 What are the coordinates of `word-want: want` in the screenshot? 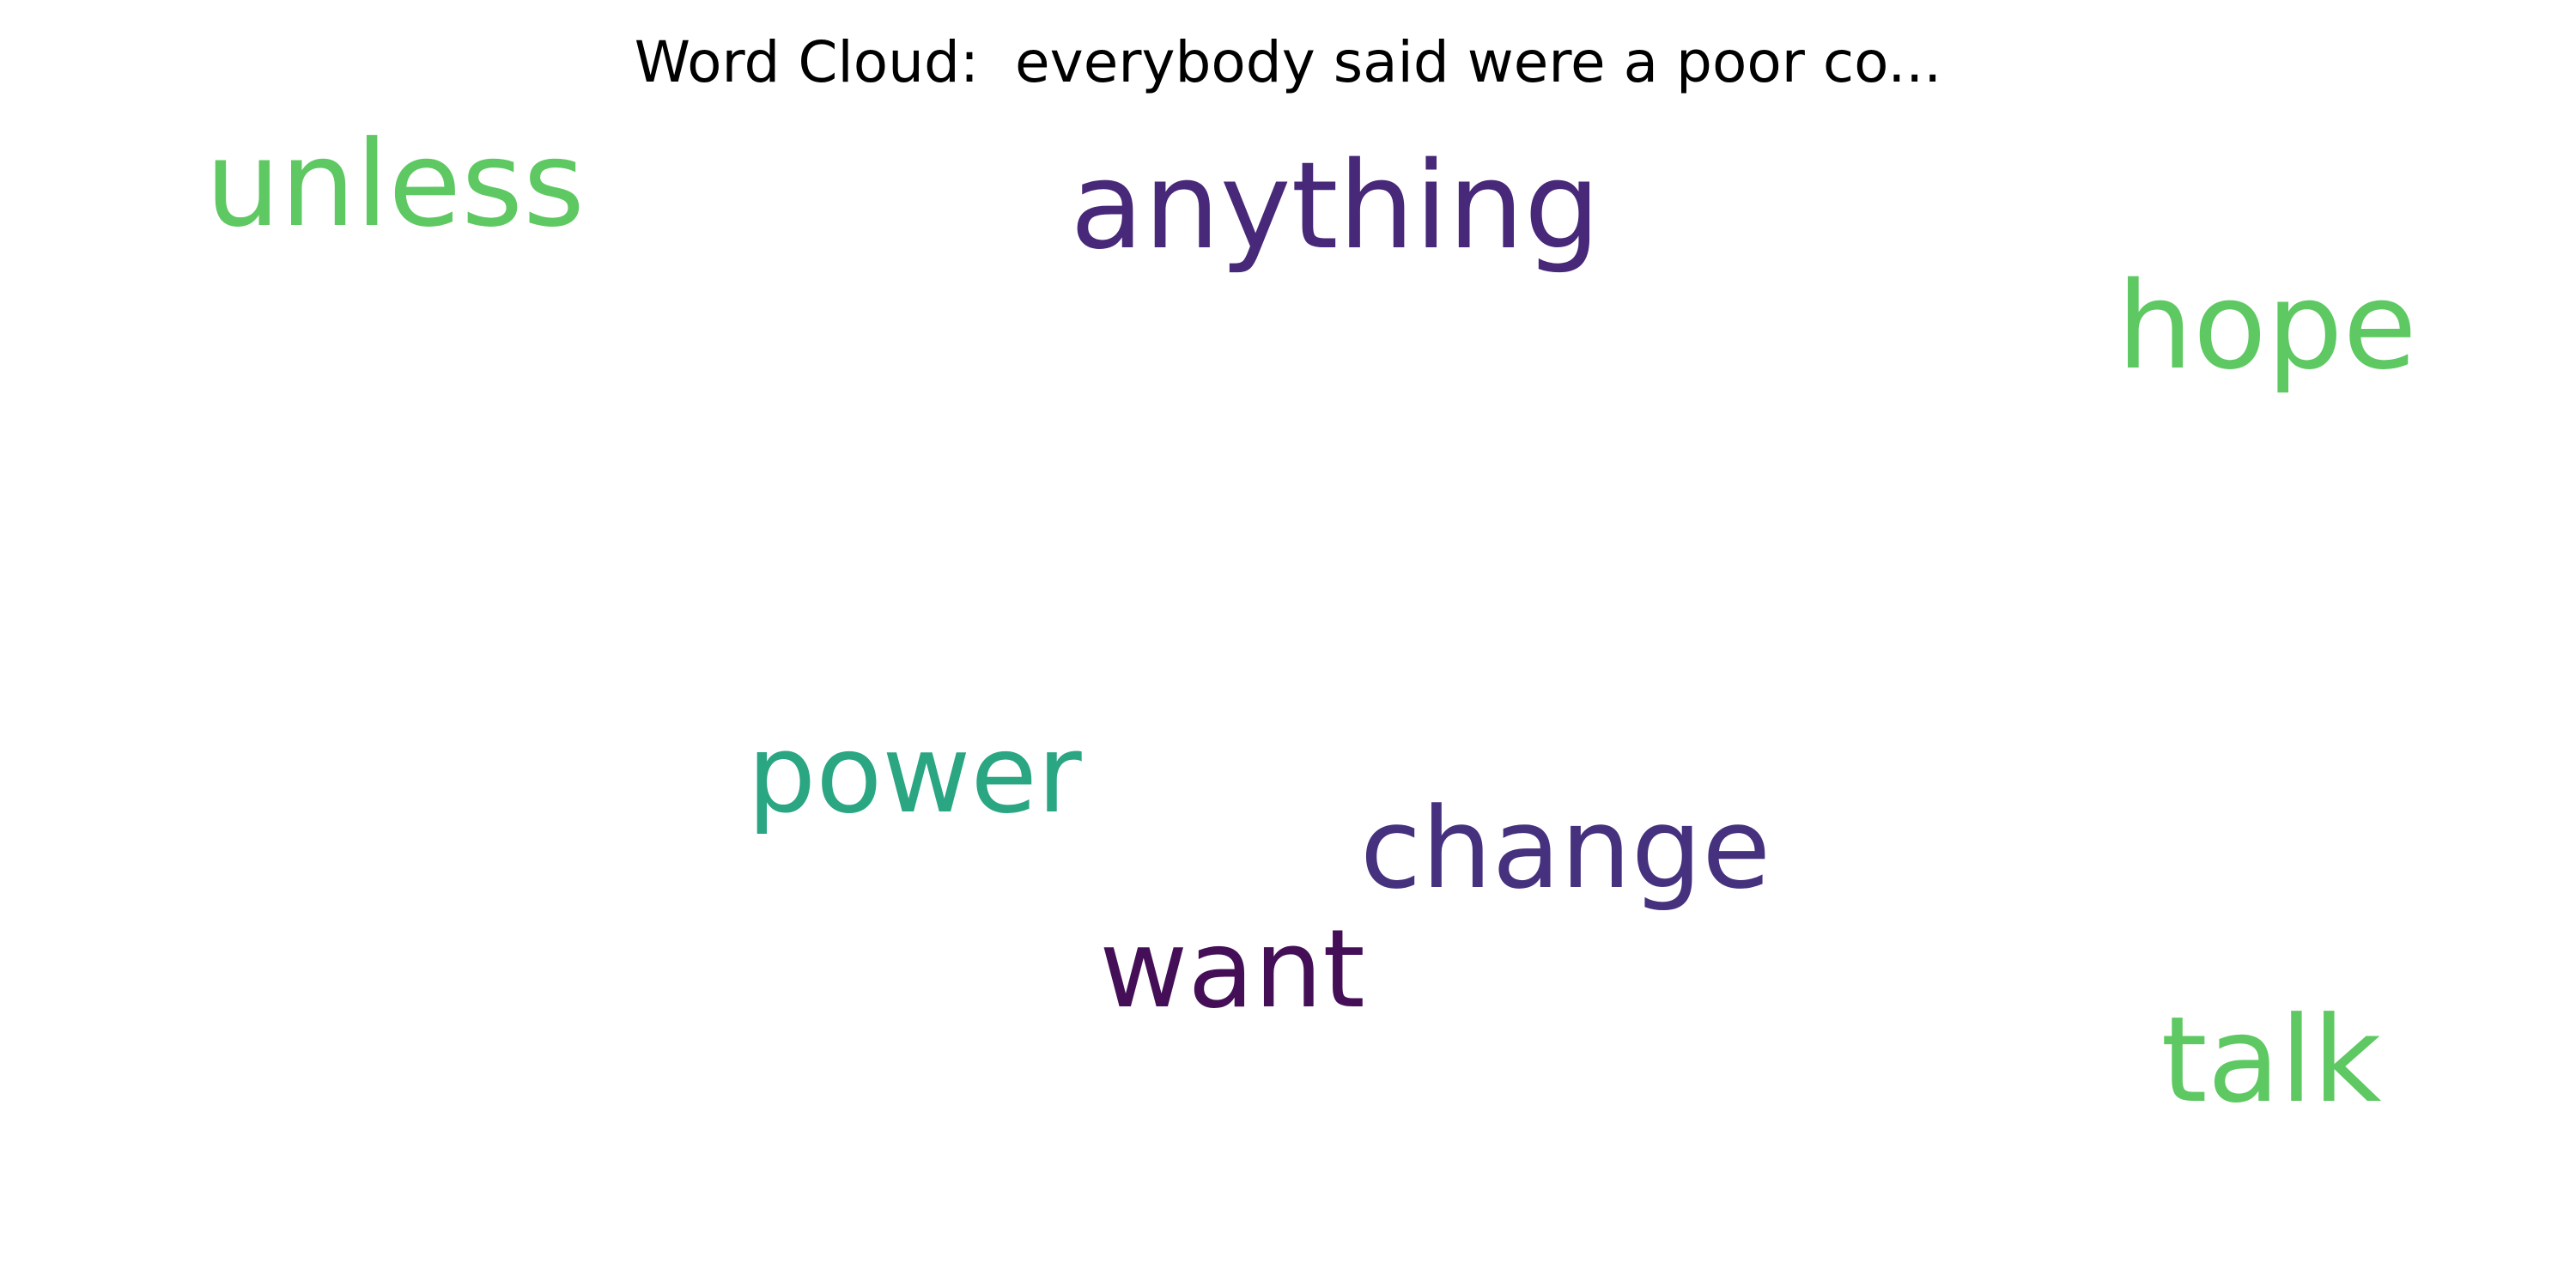 It's located at (1232, 969).